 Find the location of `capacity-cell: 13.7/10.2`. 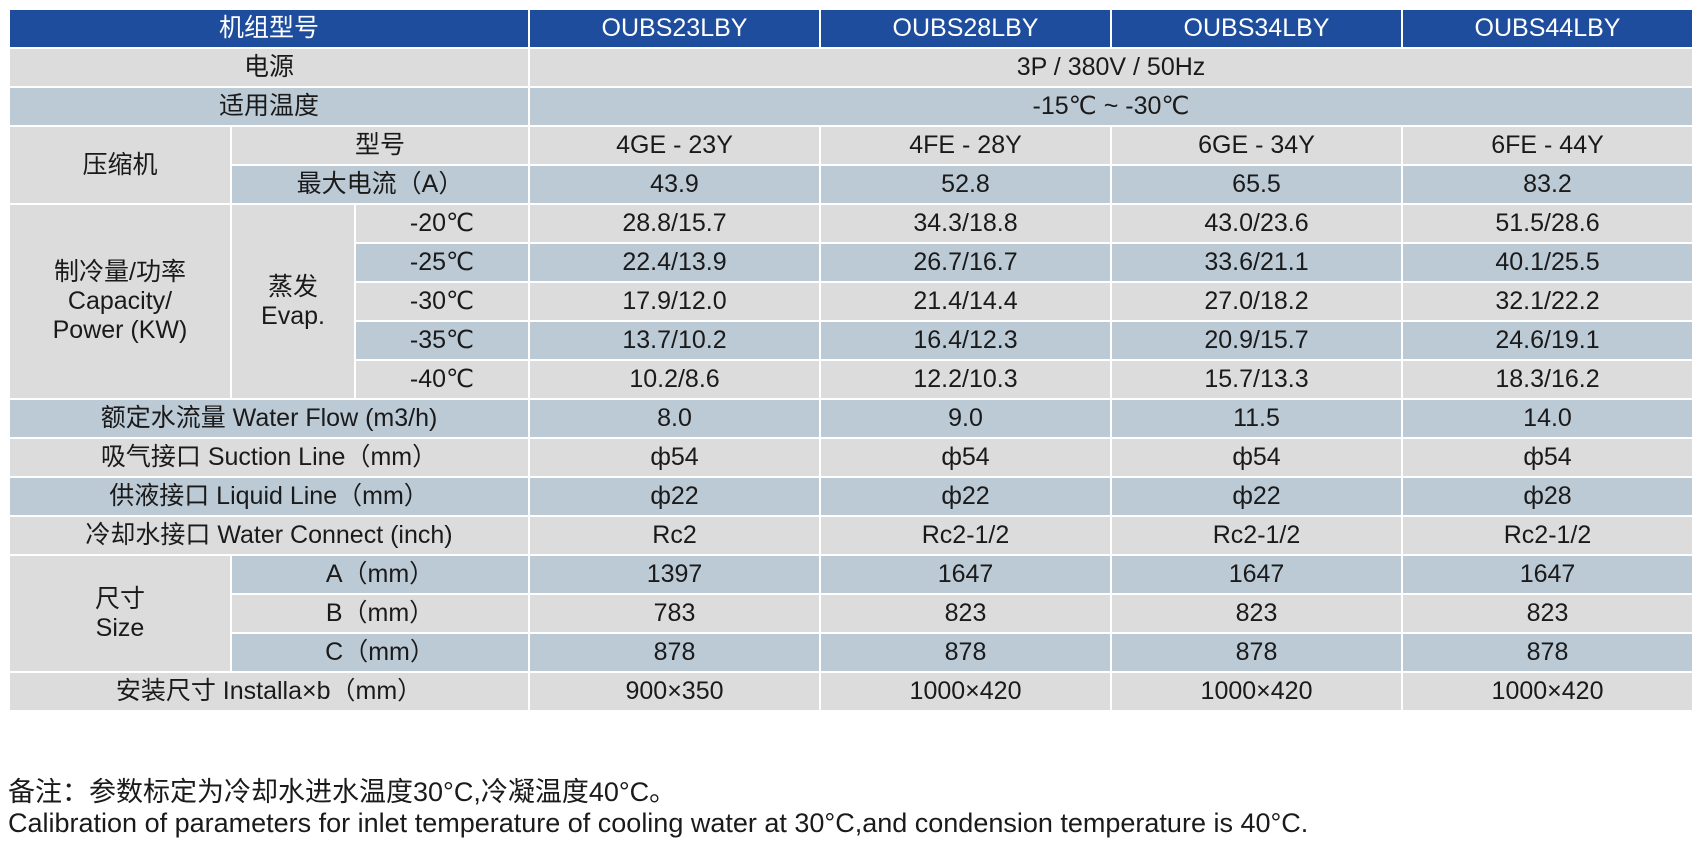

capacity-cell: 13.7/10.2 is located at coordinates (675, 340).